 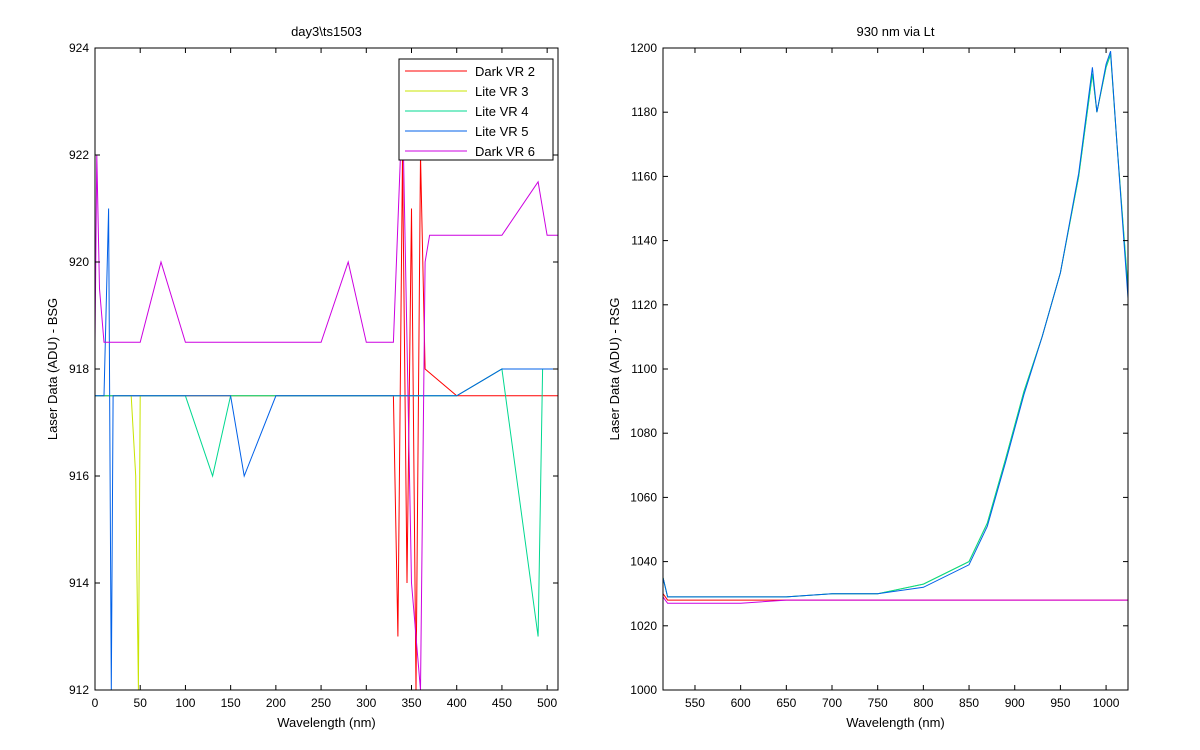 I want to click on x-tick-label: 600, so click(x=741, y=703).